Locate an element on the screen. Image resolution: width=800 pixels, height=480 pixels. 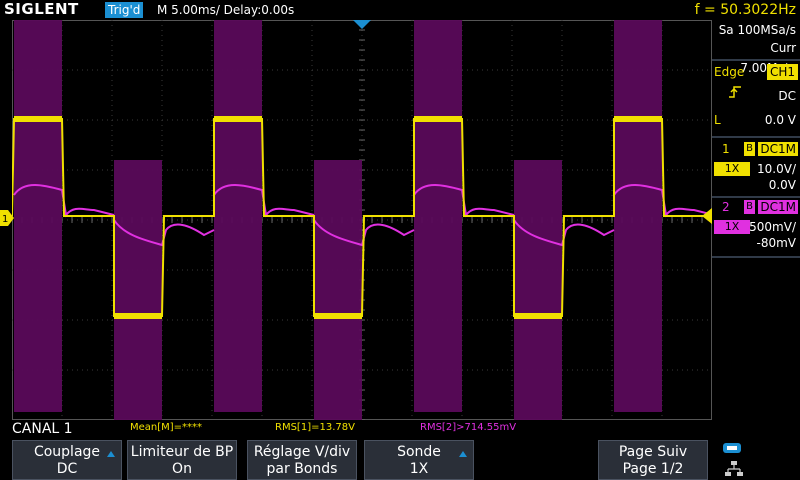
rms2-measurement: RMS[2]>714.55mV is located at coordinates (468, 427).